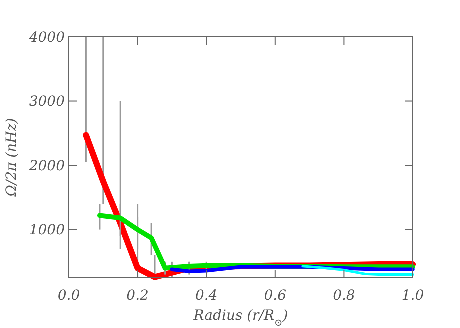 This screenshot has width=460, height=328. I want to click on y-tick-label: 1000, so click(47, 230).